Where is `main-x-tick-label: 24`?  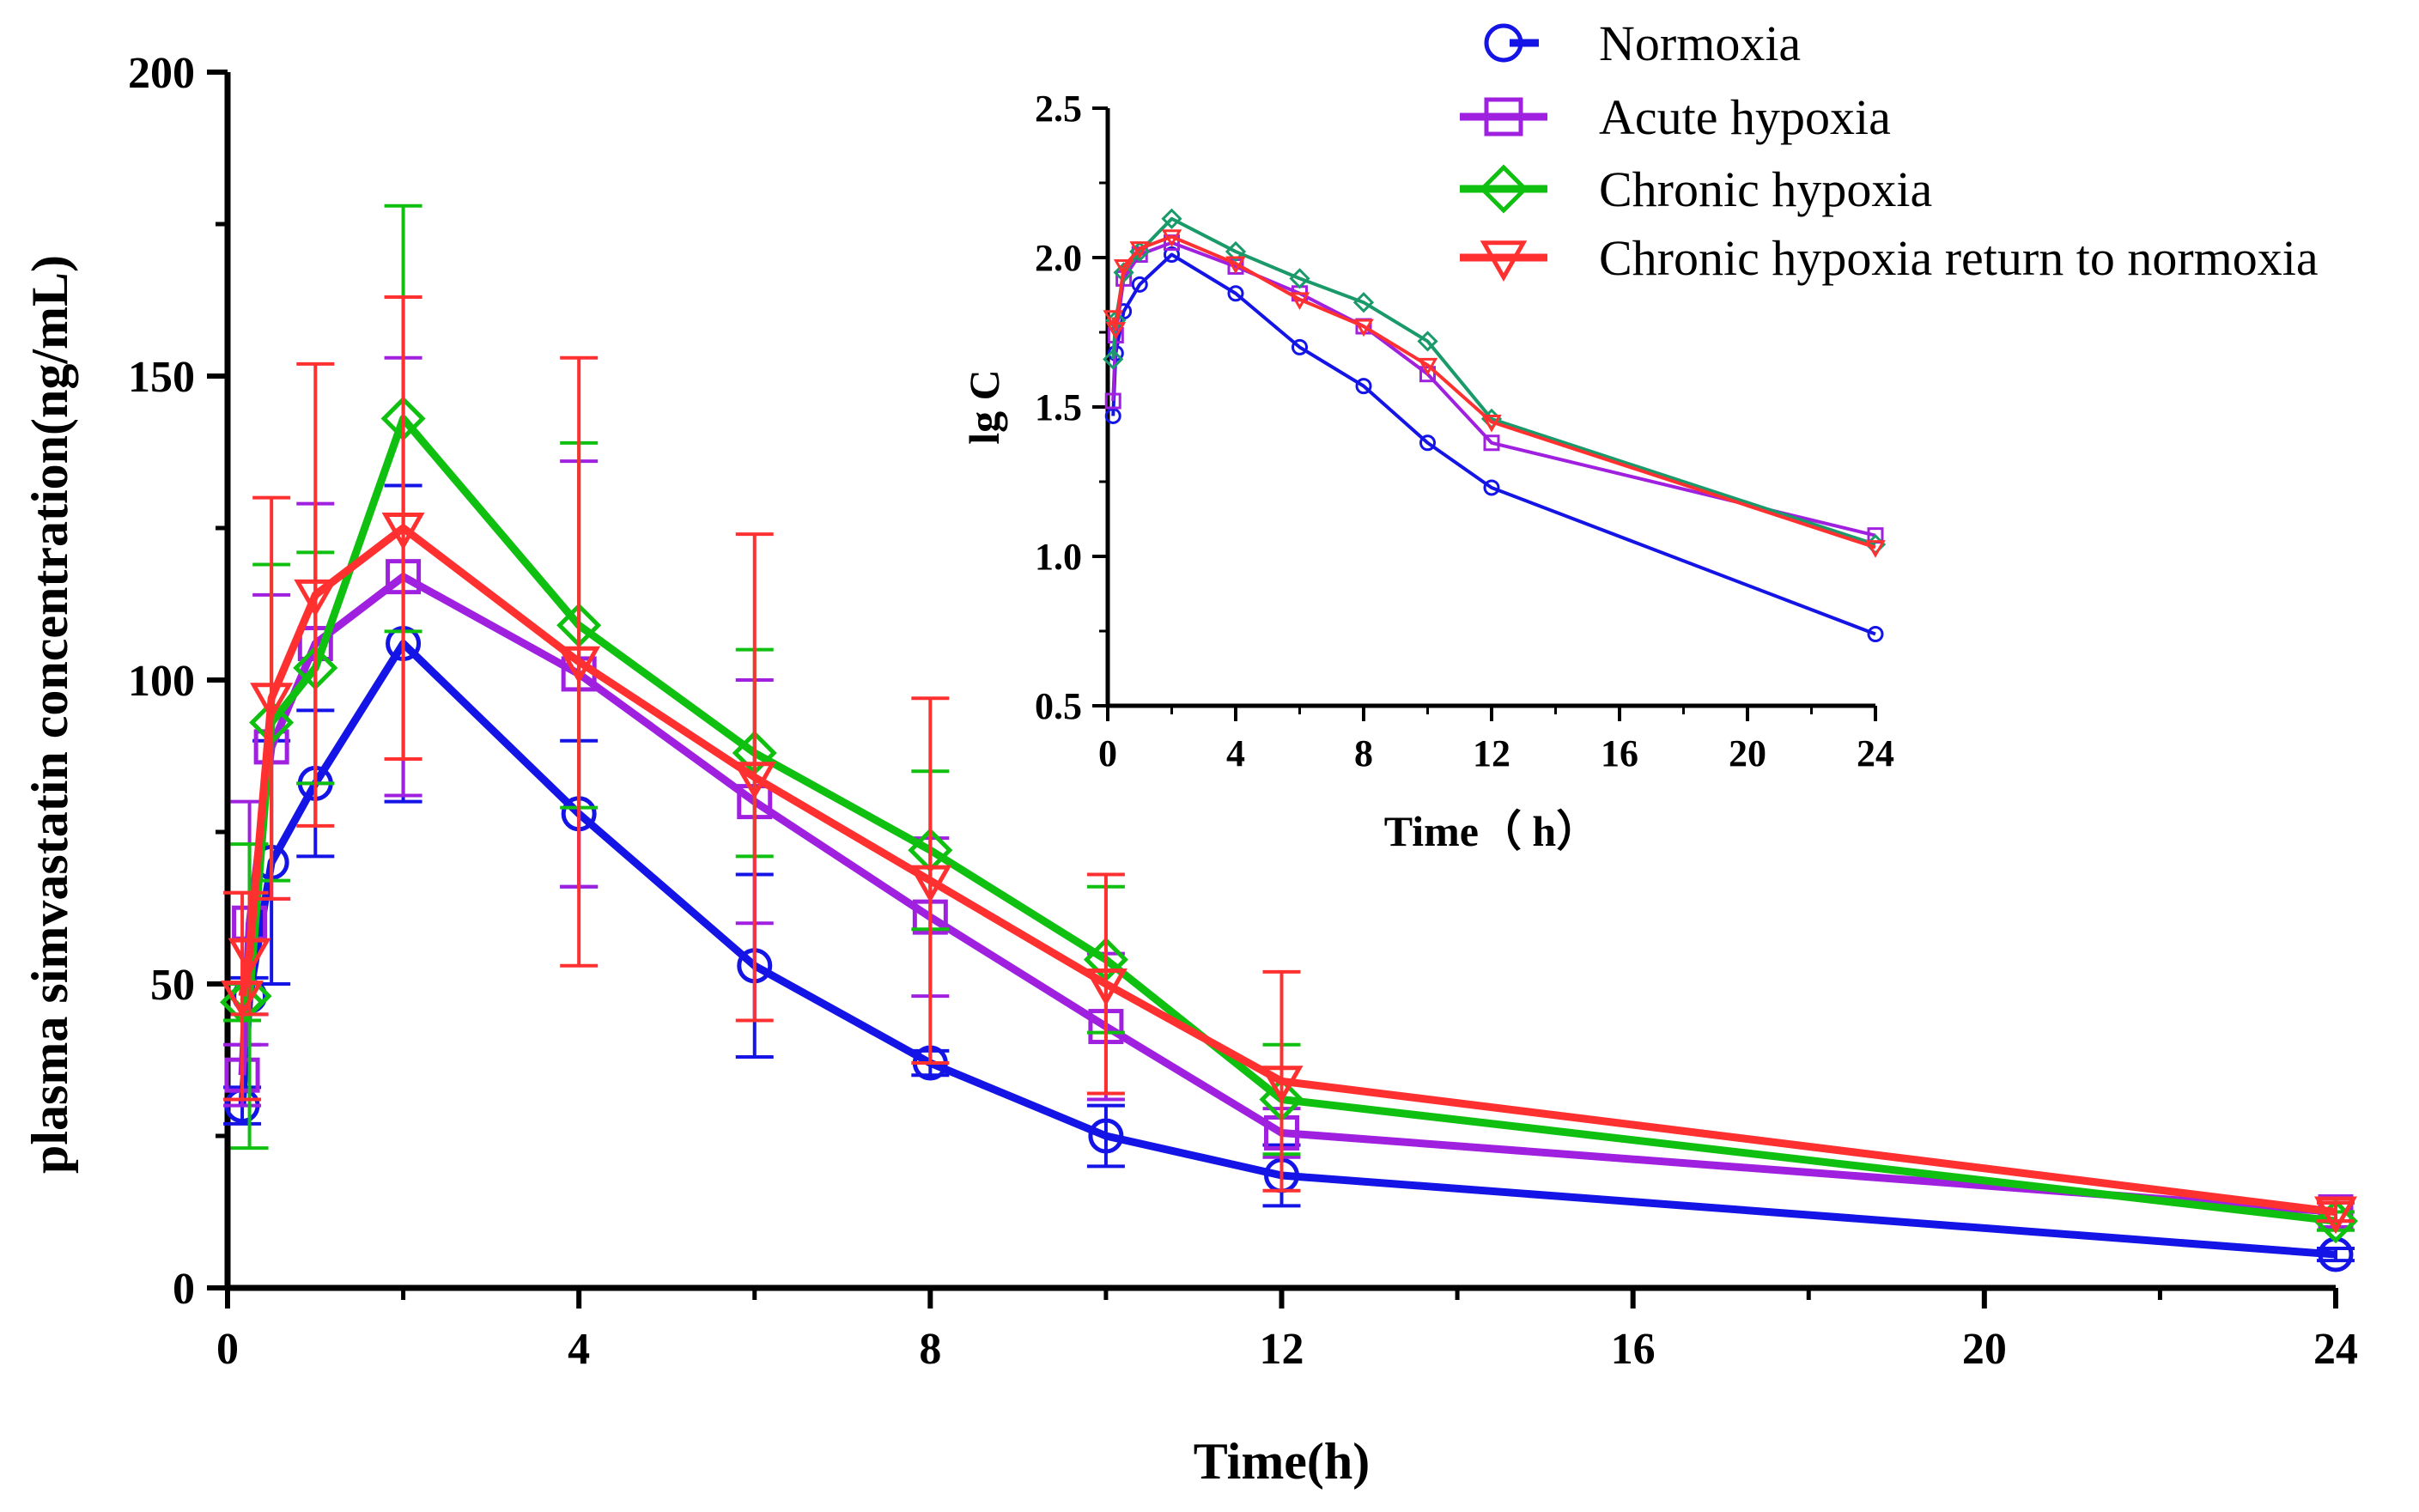 main-x-tick-label: 24 is located at coordinates (2335, 1350).